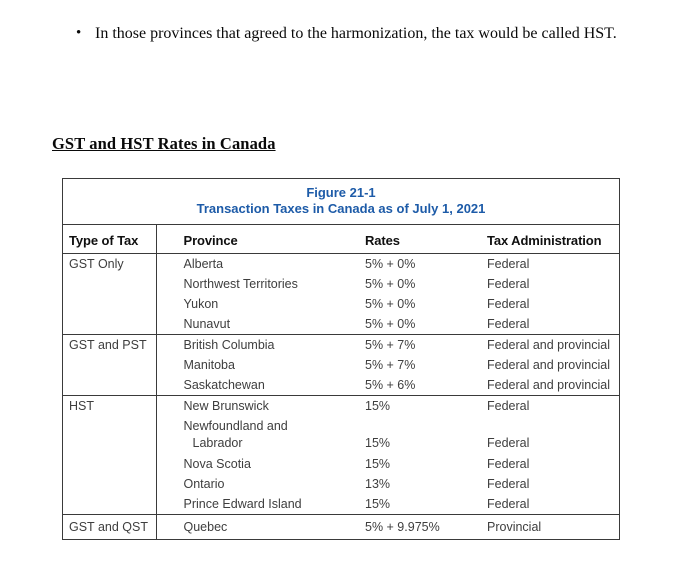  I want to click on table-row: Newfoundland and Labrador 15% Federal, so click(341, 435).